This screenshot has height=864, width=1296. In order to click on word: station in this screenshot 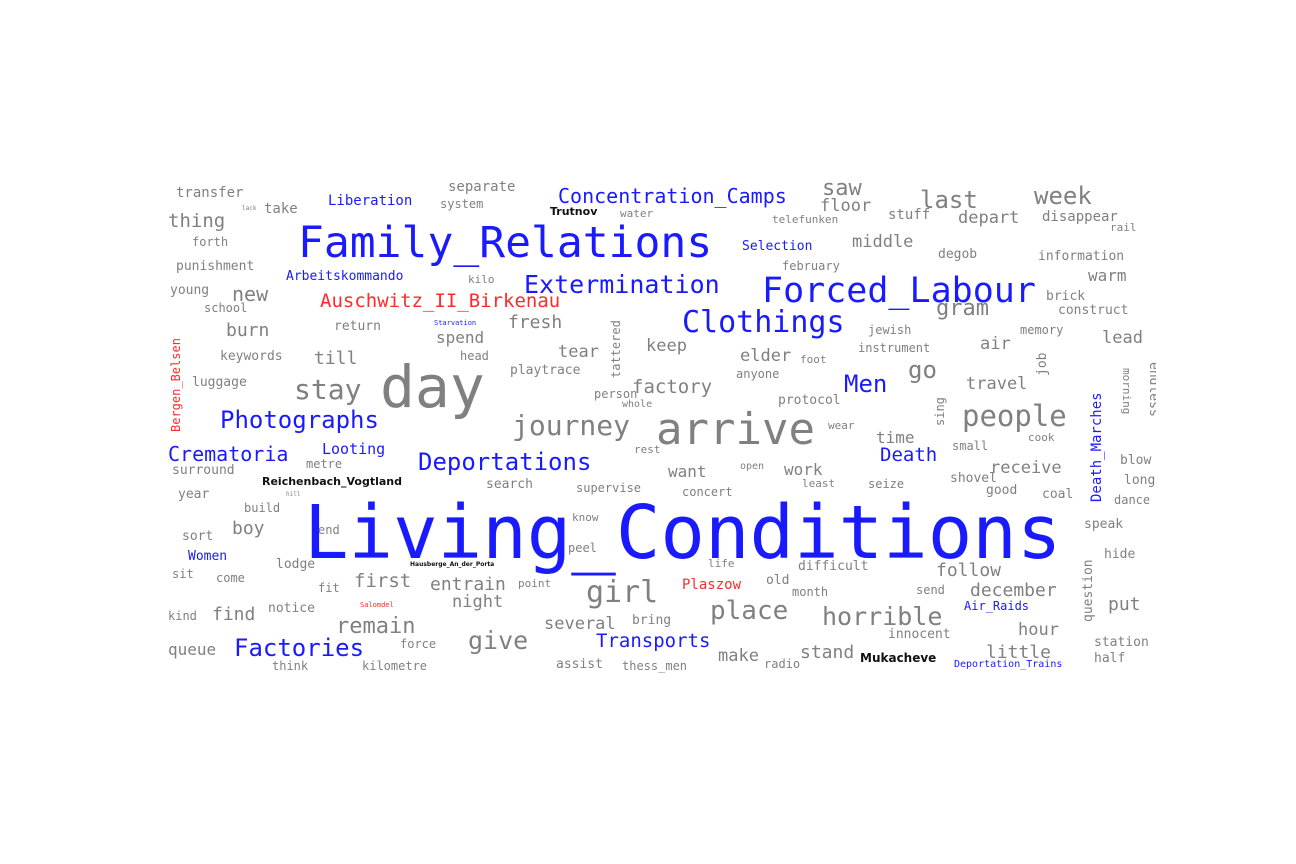, I will do `click(1121, 642)`.